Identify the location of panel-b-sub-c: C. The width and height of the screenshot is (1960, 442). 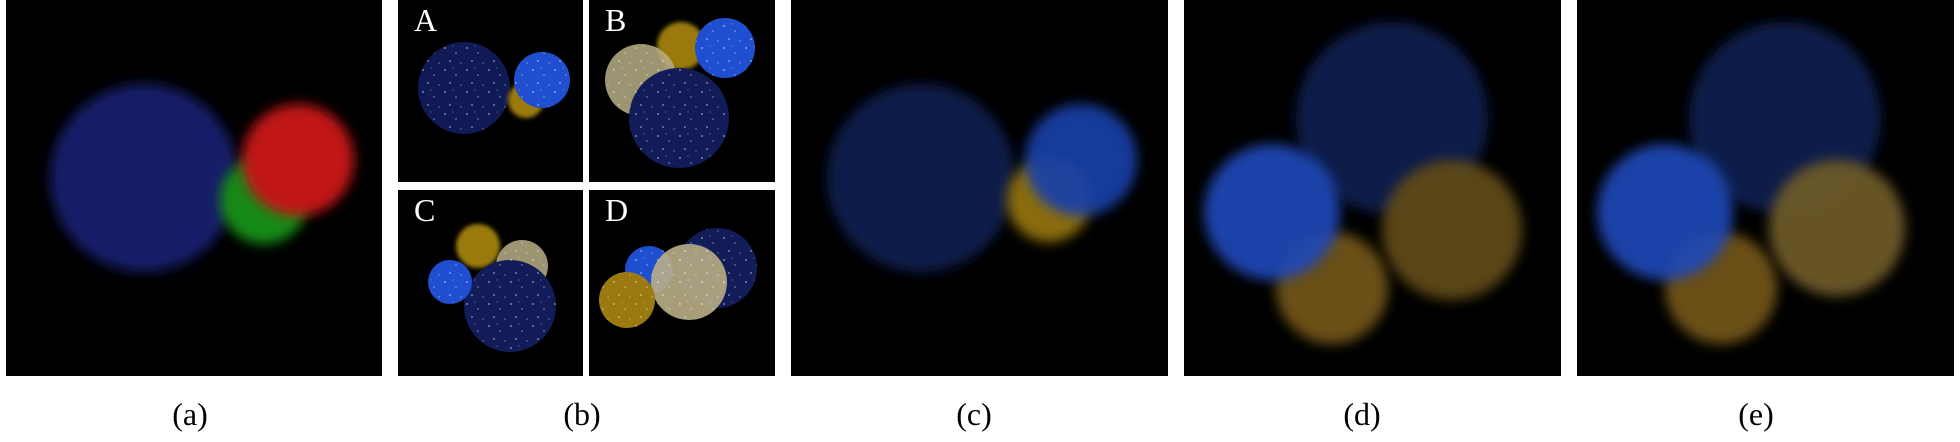
(490, 283).